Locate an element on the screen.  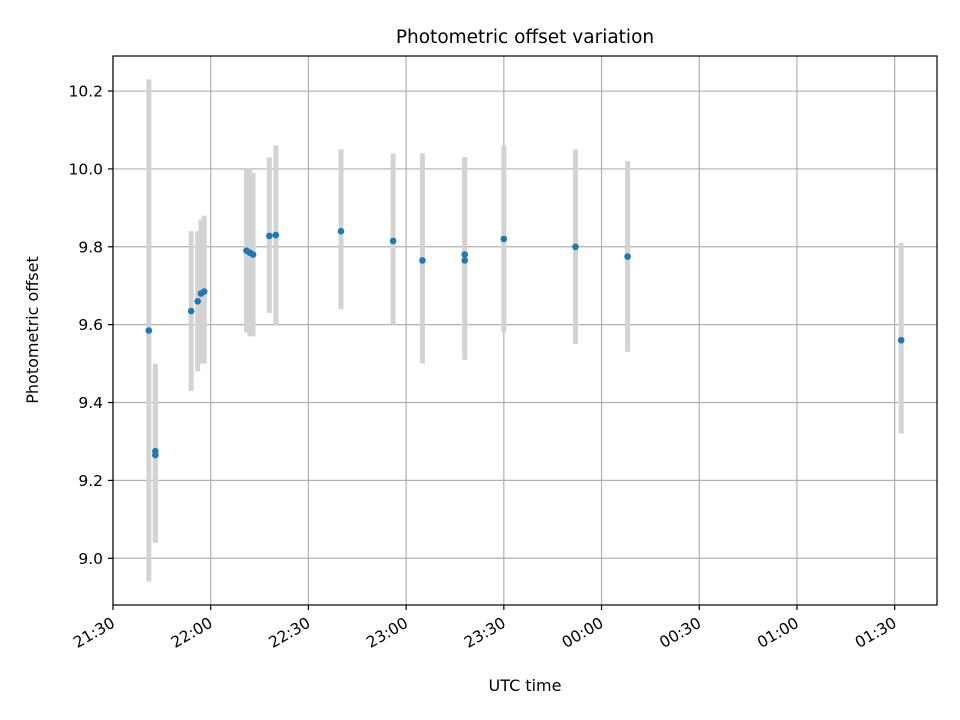
x-axis-label: UTC time is located at coordinates (525, 685).